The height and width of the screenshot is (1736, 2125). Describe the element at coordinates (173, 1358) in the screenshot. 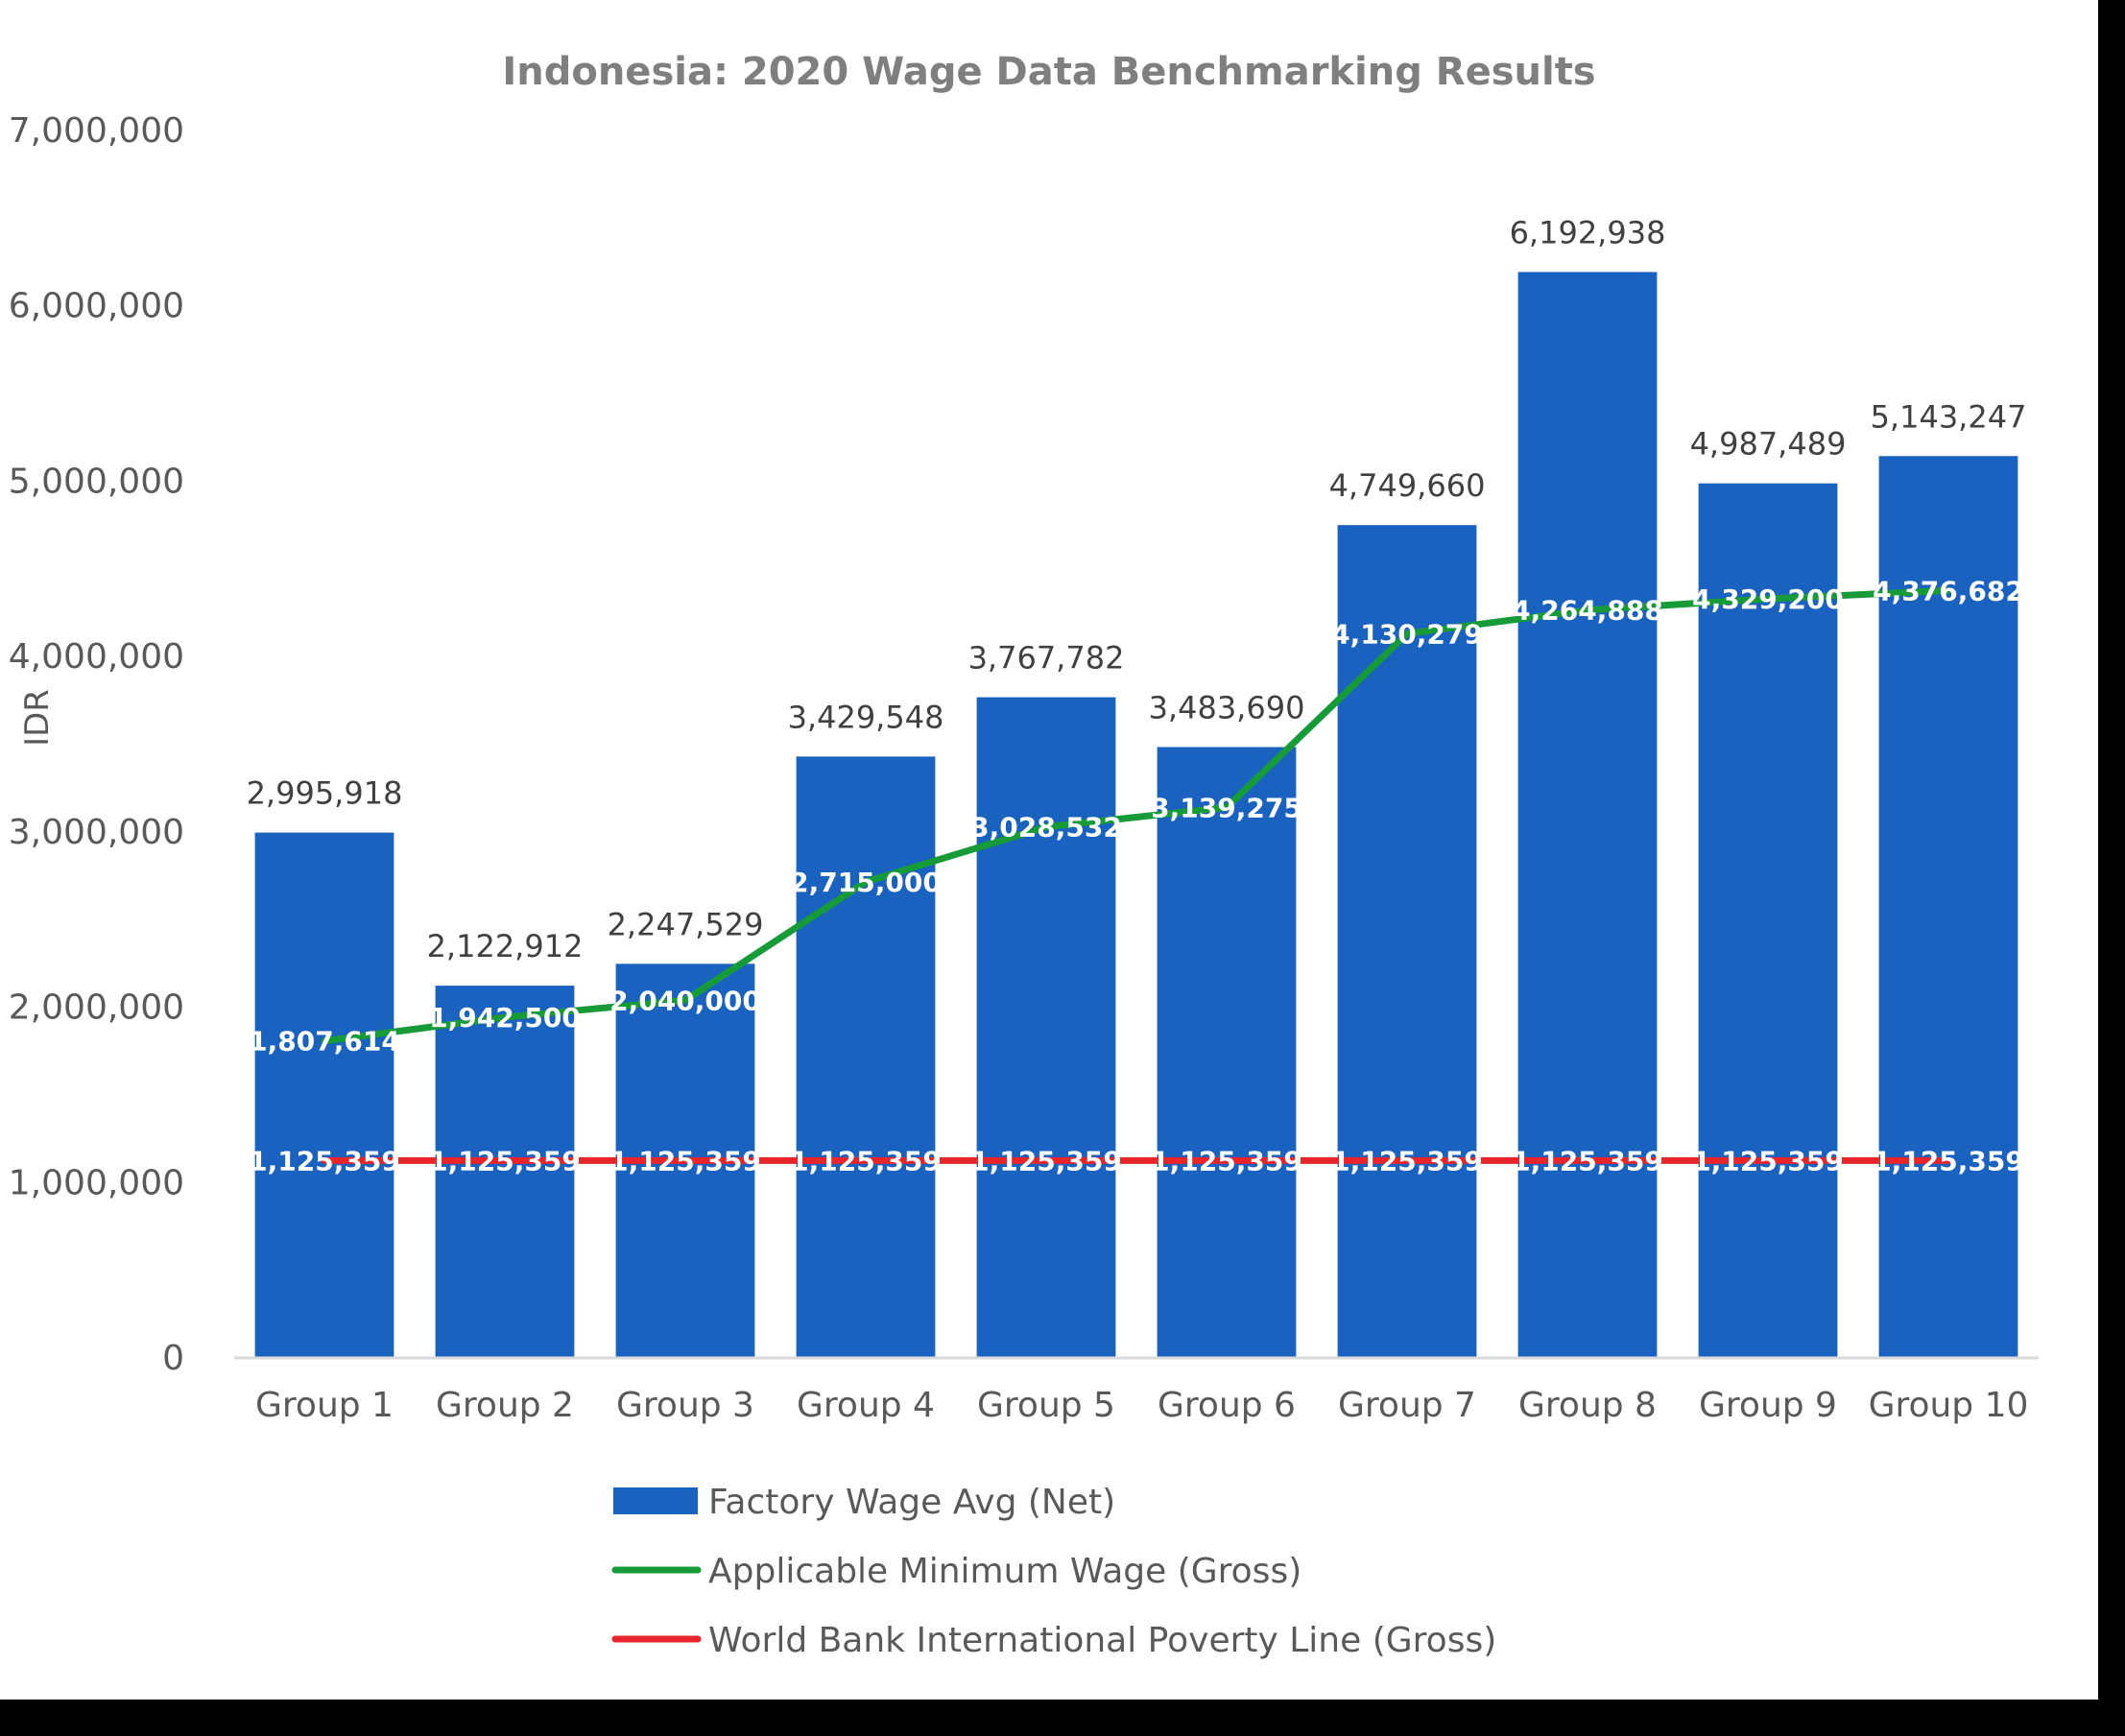

I see `y-tick-label: 0` at that location.